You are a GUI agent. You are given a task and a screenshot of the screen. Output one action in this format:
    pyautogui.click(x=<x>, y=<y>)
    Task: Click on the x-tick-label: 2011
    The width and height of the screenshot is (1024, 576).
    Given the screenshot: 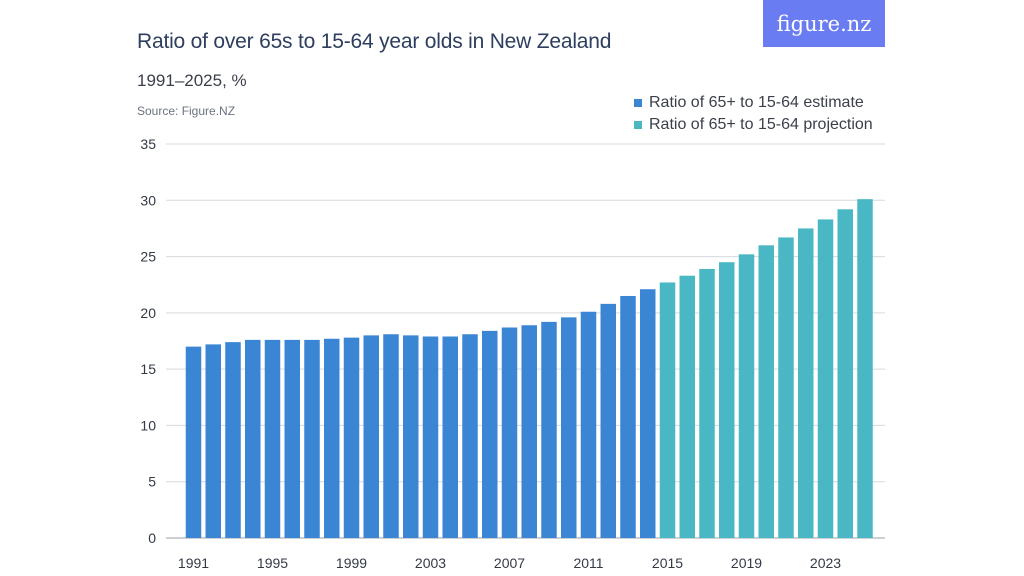 What is the action you would take?
    pyautogui.click(x=588, y=563)
    